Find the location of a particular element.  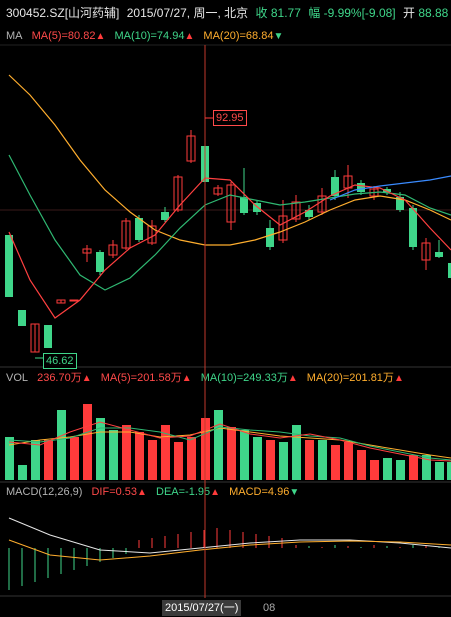

ma10-value: MA(10)=74.94▲ is located at coordinates (154, 36).